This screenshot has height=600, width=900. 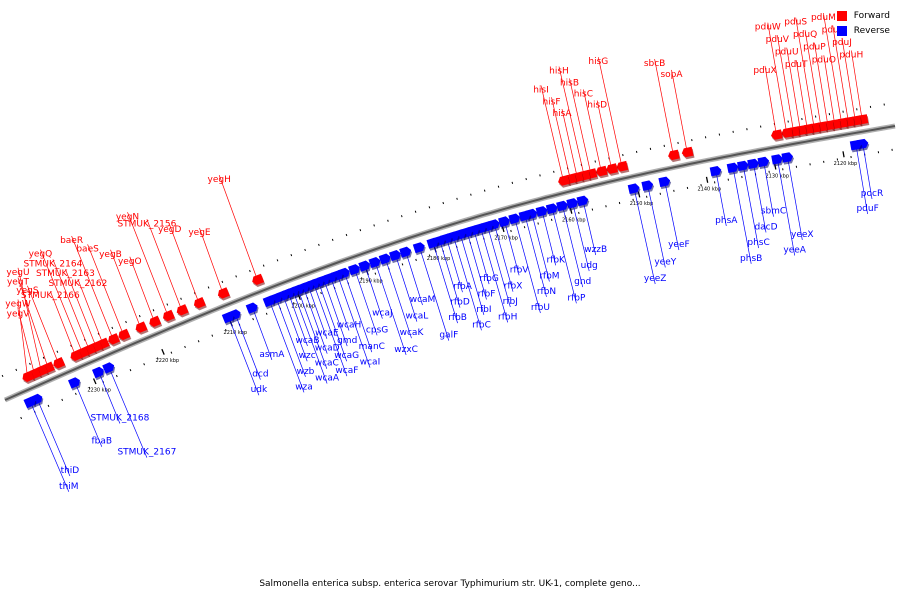 I want to click on forward-gene-label: pduP, so click(x=814, y=48).